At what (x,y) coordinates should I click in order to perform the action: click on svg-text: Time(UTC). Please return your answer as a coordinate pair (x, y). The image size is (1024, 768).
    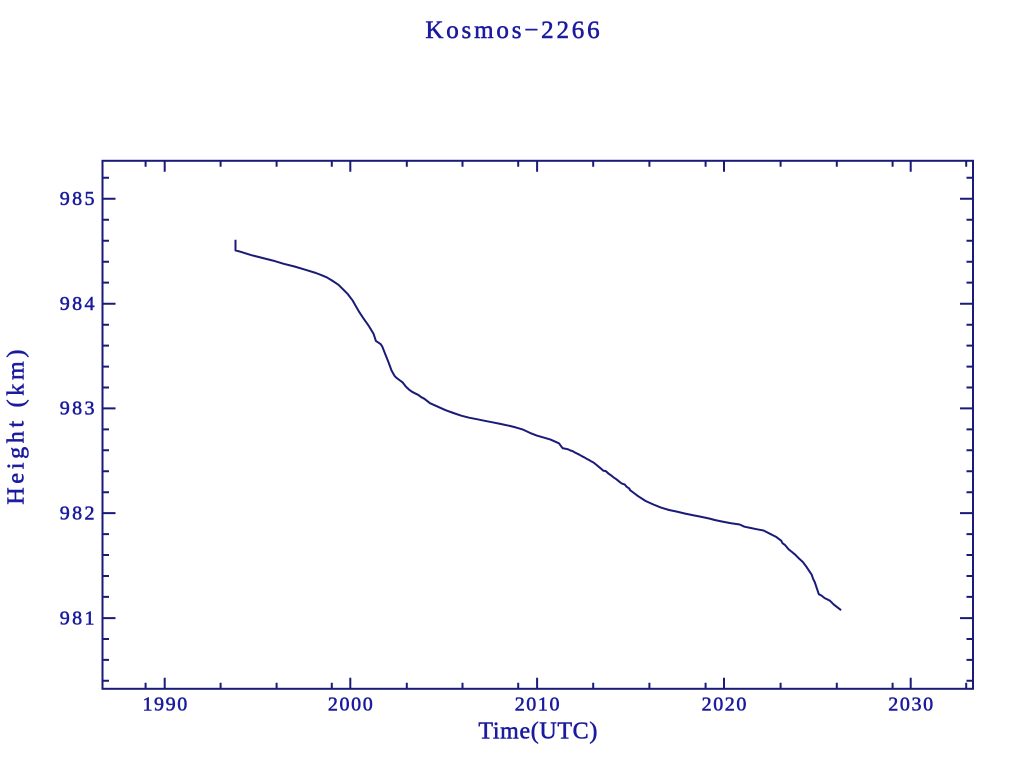
    Looking at the image, I should click on (538, 732).